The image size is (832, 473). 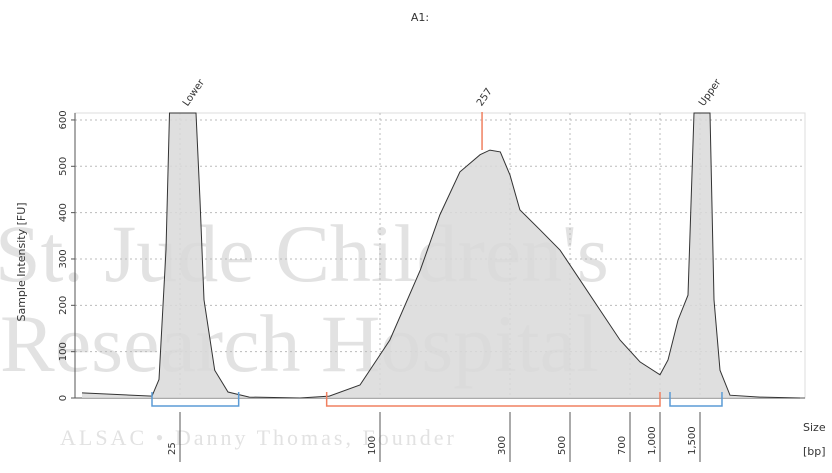 What do you see at coordinates (63, 351) in the screenshot?
I see `y-tick-label: 100` at bounding box center [63, 351].